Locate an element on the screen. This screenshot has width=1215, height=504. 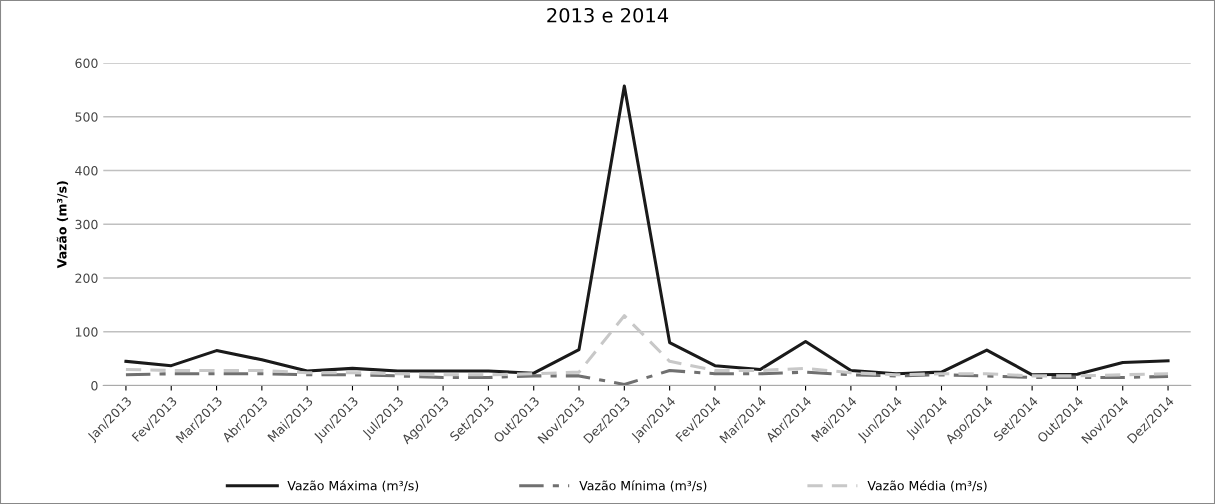
y-tick-label: 300 is located at coordinates (86, 224).